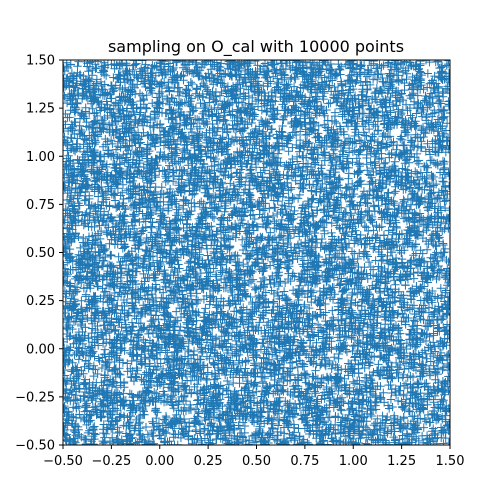 The width and height of the screenshot is (500, 500). What do you see at coordinates (208, 461) in the screenshot?
I see `x-tick-label: 0.25` at bounding box center [208, 461].